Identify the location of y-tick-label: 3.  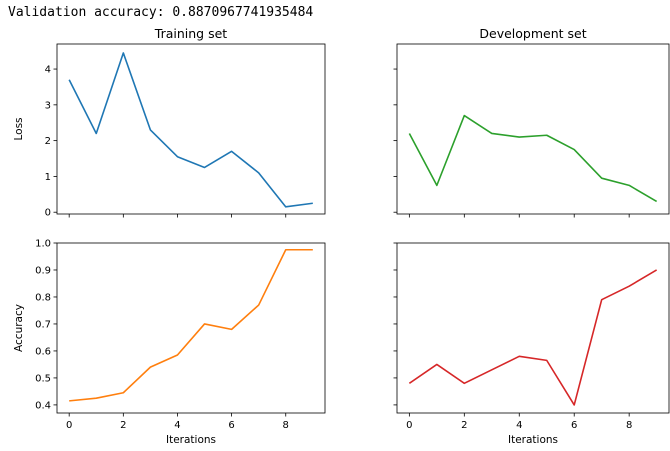
(48, 105).